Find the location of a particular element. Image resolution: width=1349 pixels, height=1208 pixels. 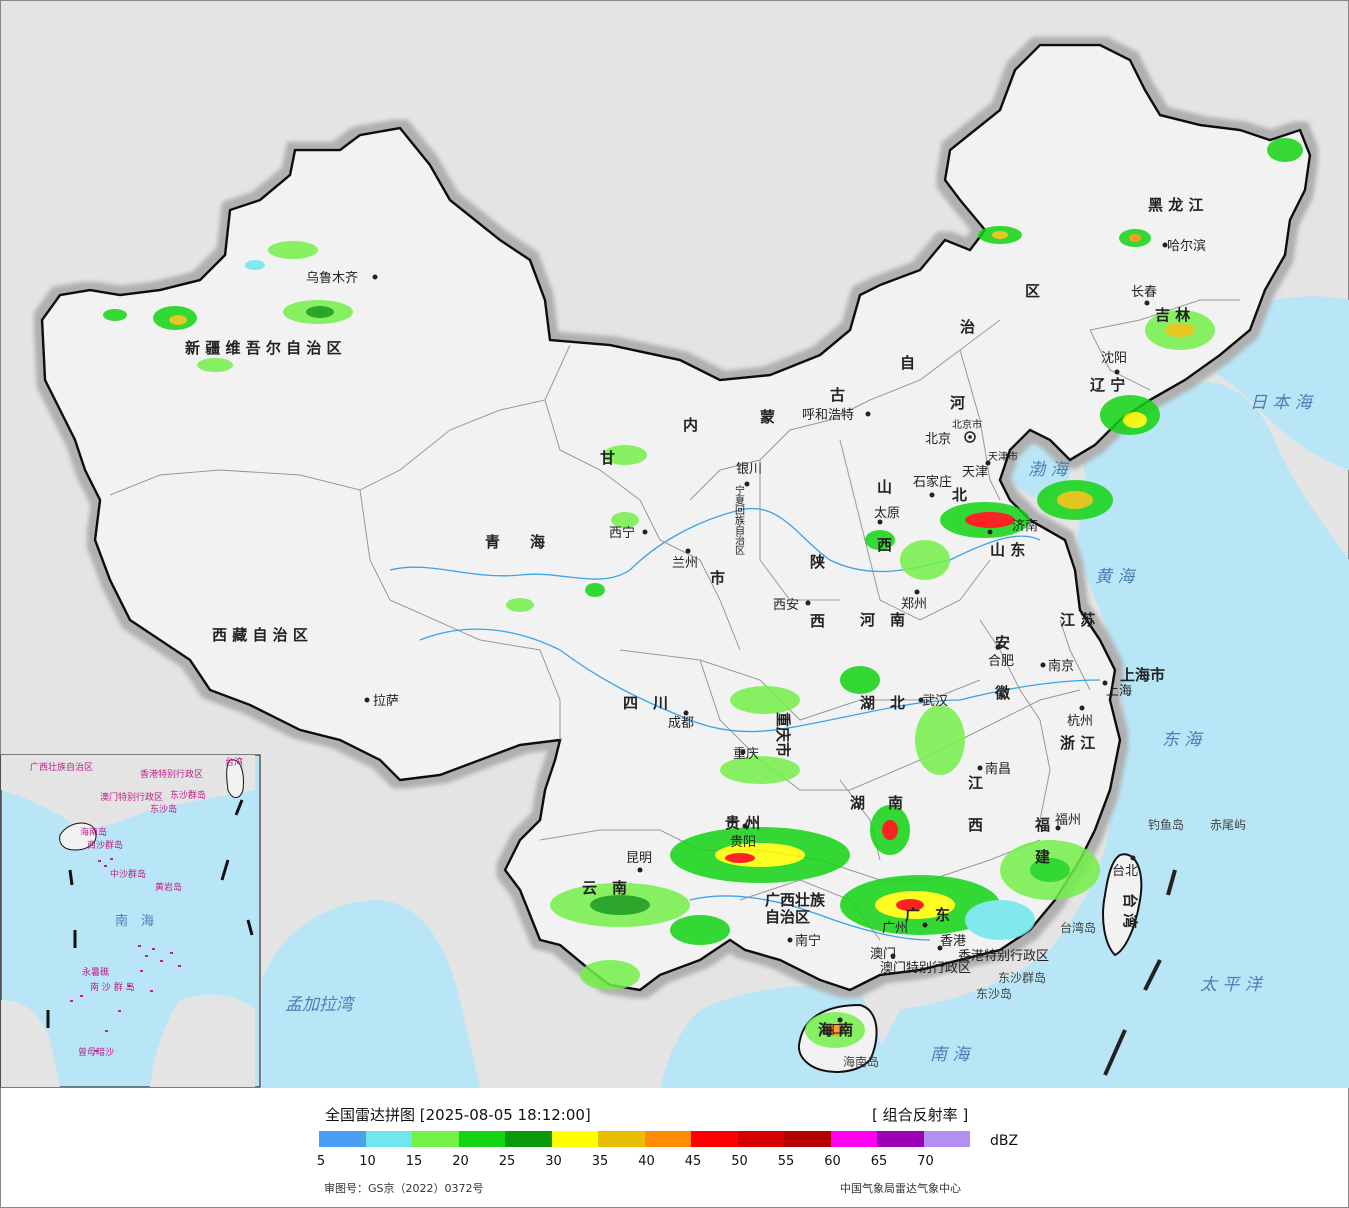

sea-label-bohai: 渤 海 is located at coordinates (1049, 470).